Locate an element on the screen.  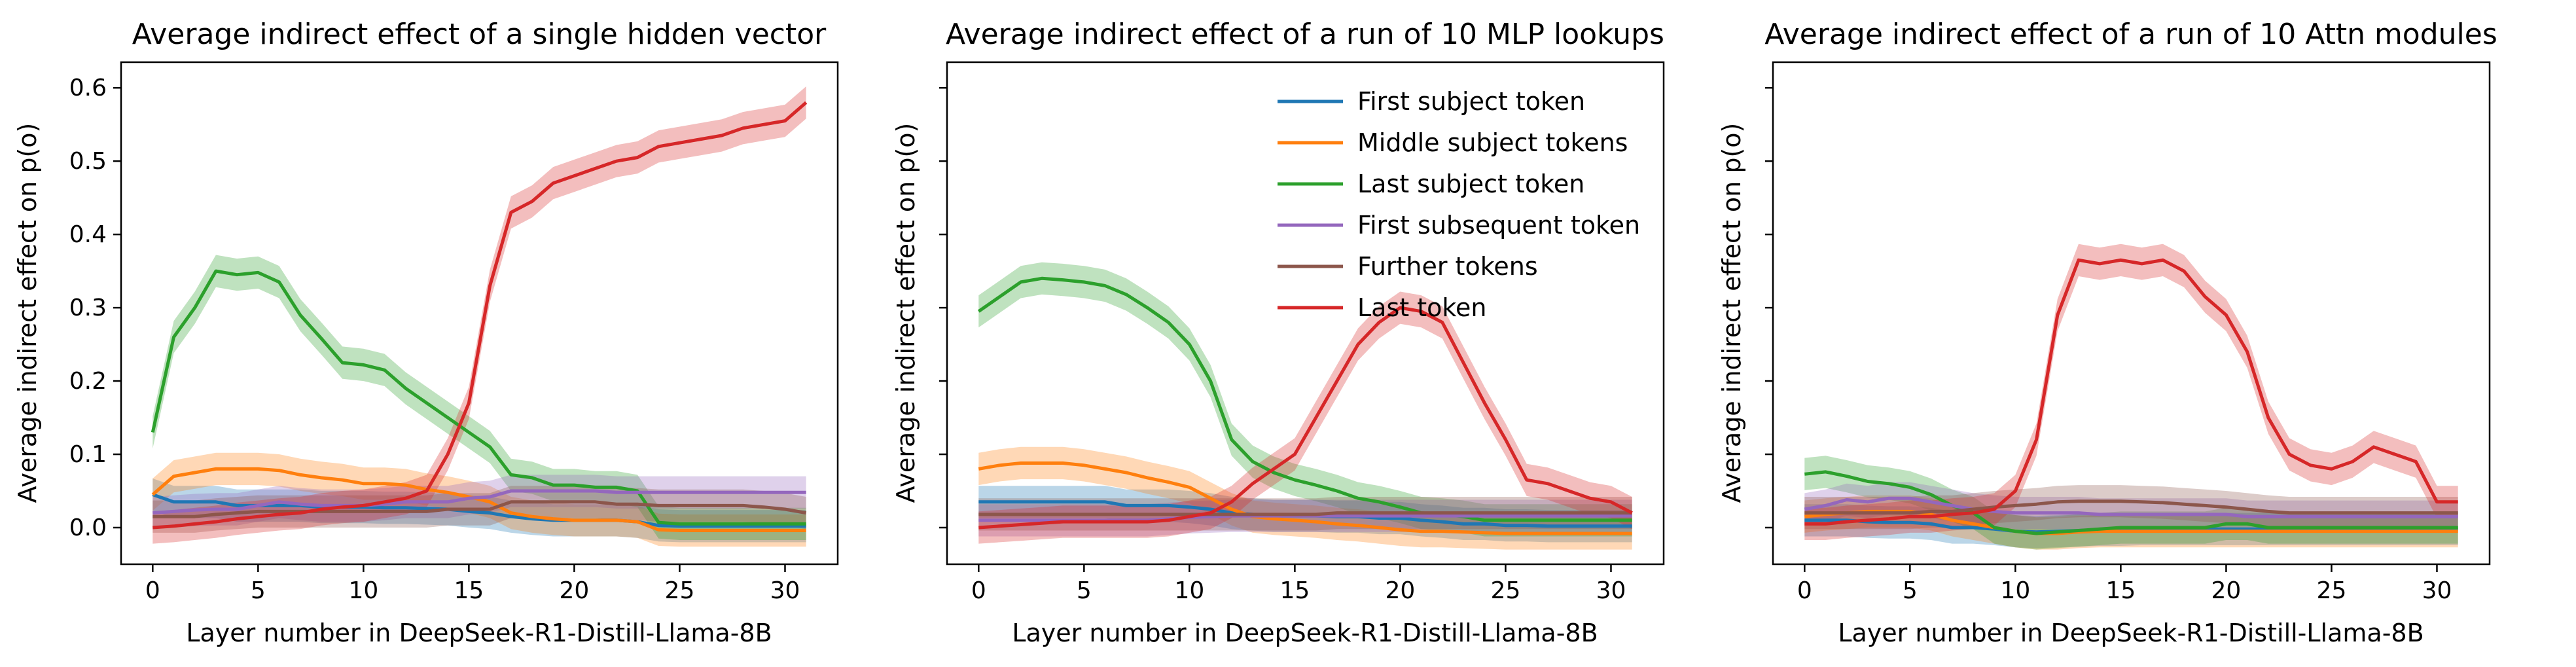
legend-label: First subject token is located at coordinates (1471, 101).